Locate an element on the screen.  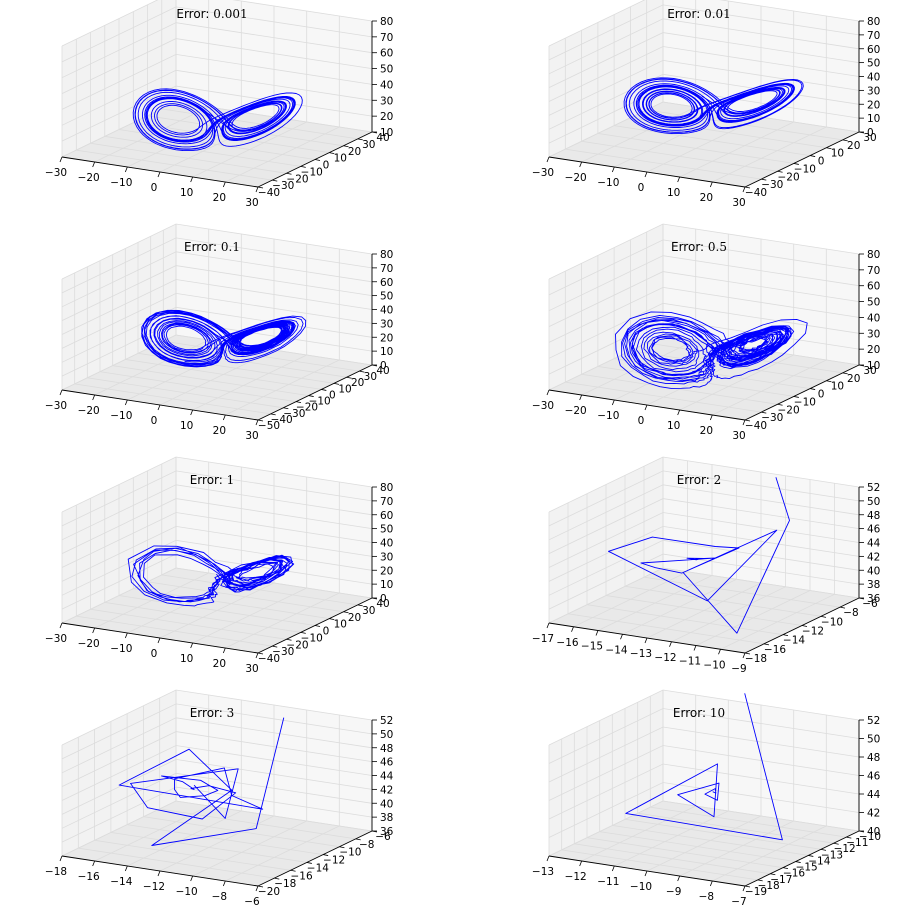
z-tick-label: 10 is located at coordinates (873, 119).